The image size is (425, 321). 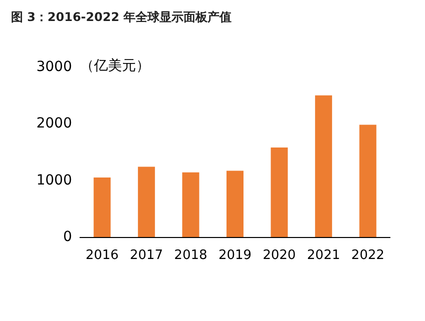 I want to click on x-tick-label: 2020, so click(x=279, y=255).